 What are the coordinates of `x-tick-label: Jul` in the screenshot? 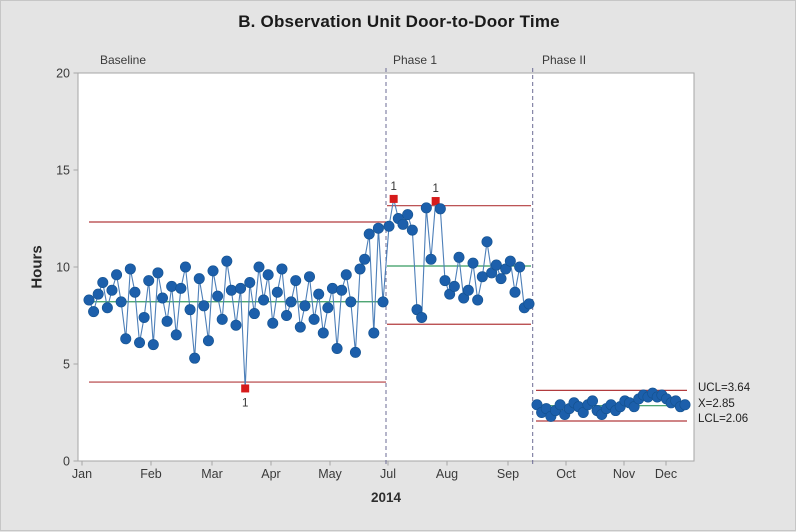 It's located at (388, 474).